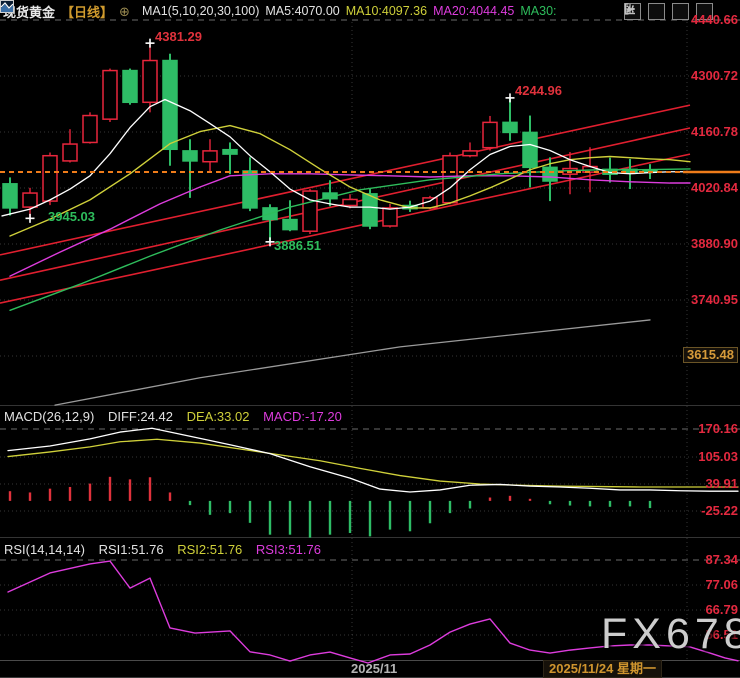  What do you see at coordinates (538, 90) in the screenshot?
I see `swing-high-label: 4244.96` at bounding box center [538, 90].